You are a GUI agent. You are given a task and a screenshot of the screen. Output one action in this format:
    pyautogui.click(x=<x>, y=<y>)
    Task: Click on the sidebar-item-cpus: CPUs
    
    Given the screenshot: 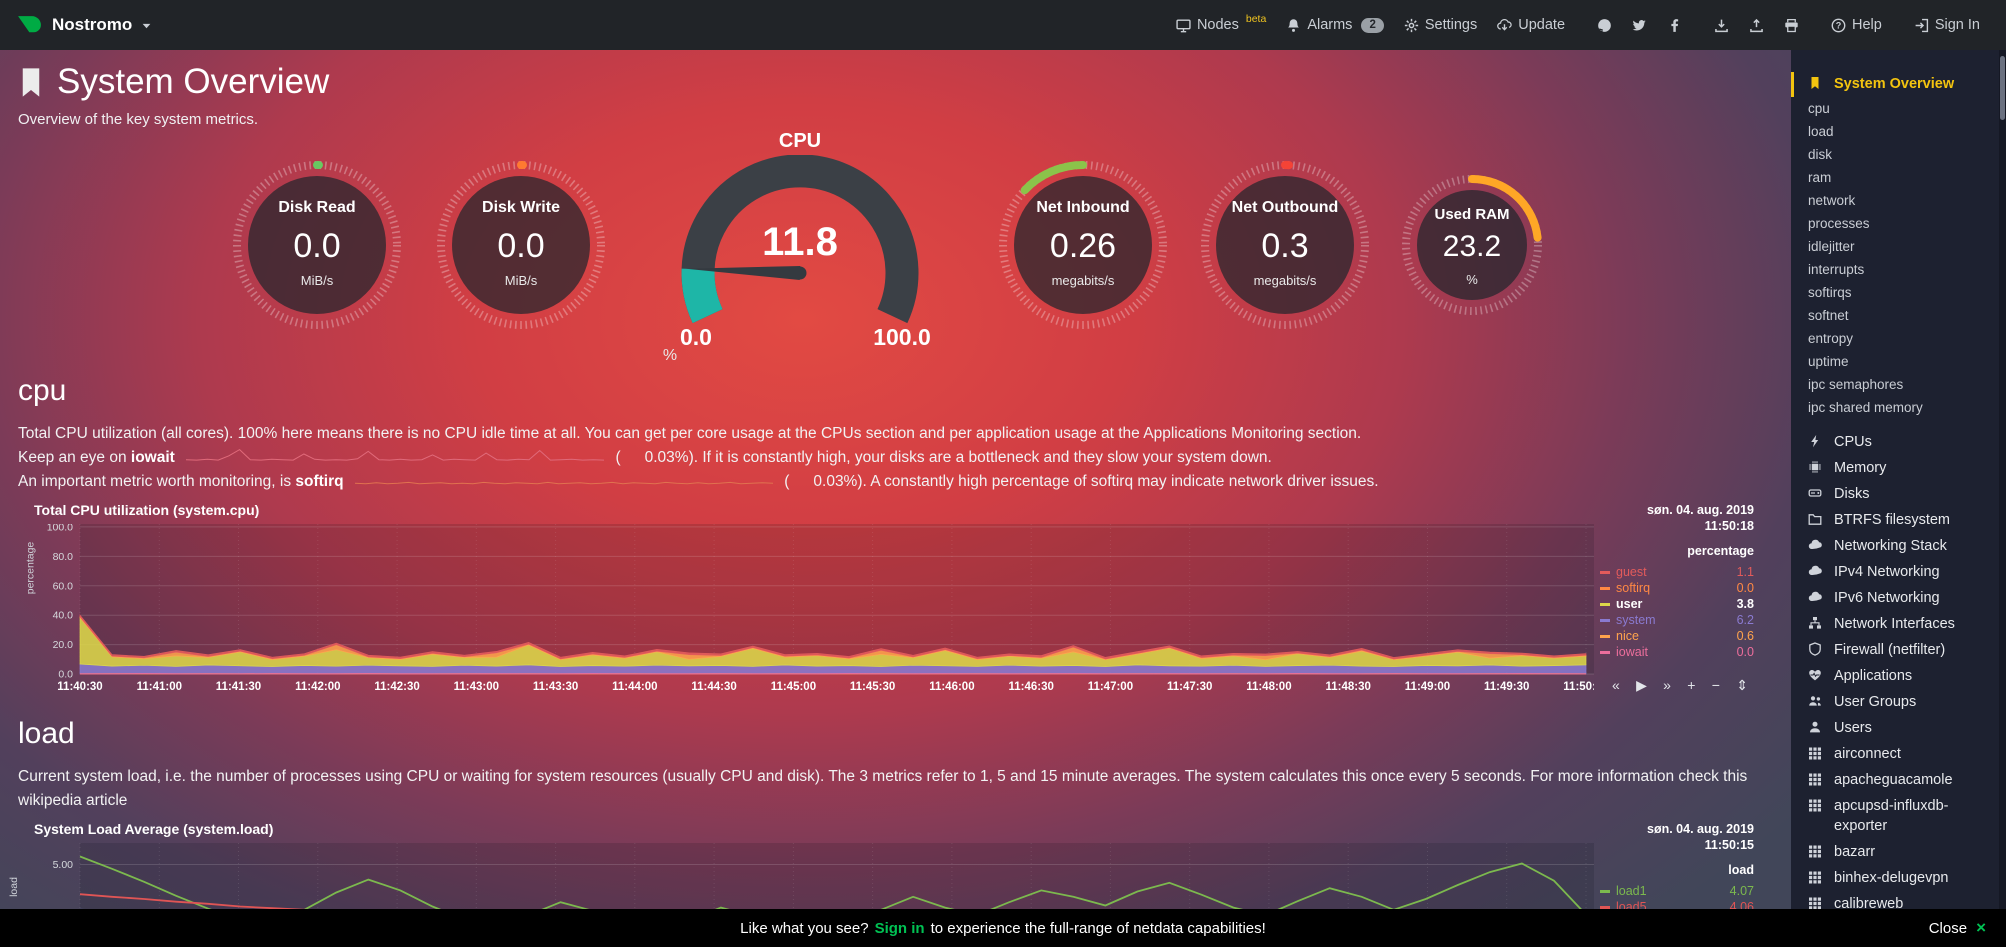 What is the action you would take?
    pyautogui.click(x=1898, y=442)
    